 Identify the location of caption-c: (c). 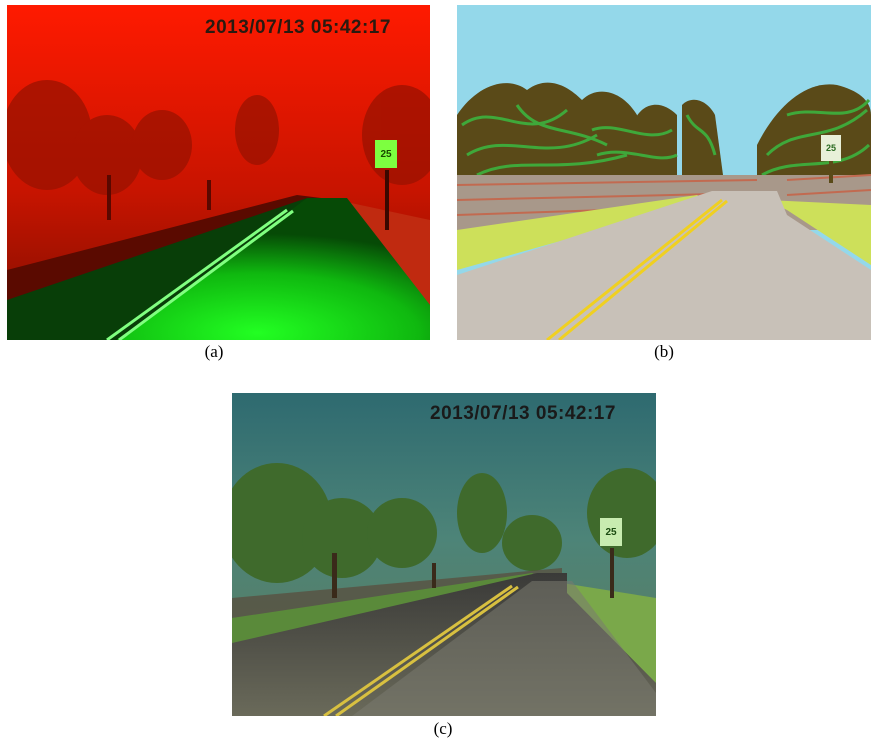
(443, 728).